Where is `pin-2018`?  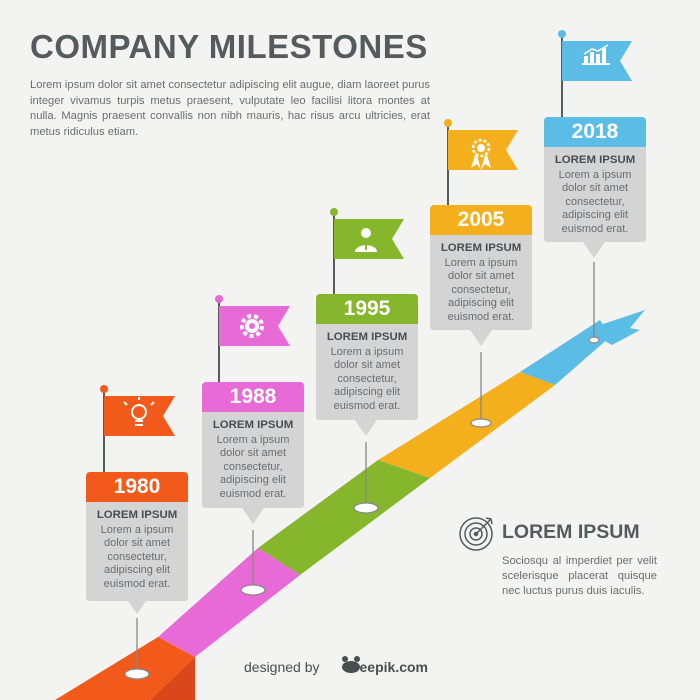 pin-2018 is located at coordinates (594, 303).